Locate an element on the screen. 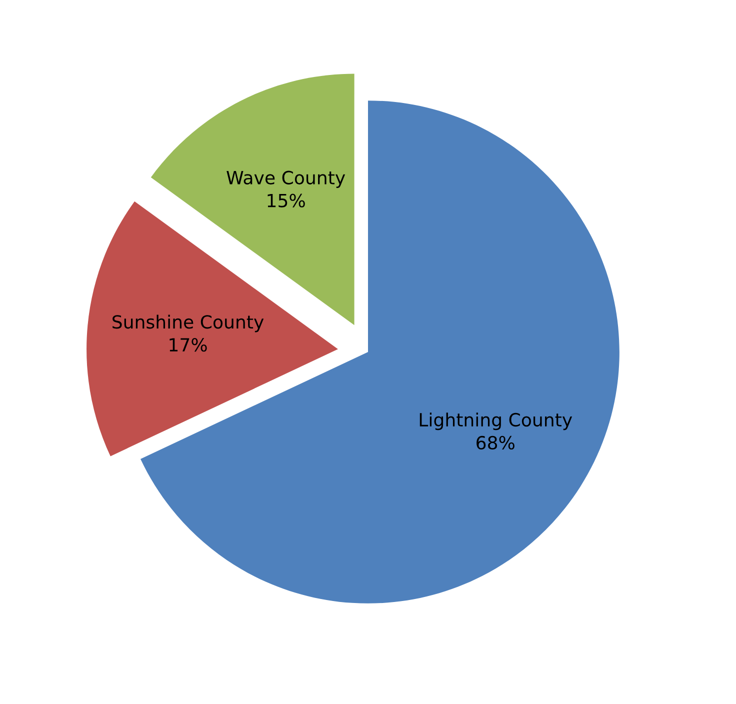 The width and height of the screenshot is (736, 704). data-label: 17% is located at coordinates (188, 345).